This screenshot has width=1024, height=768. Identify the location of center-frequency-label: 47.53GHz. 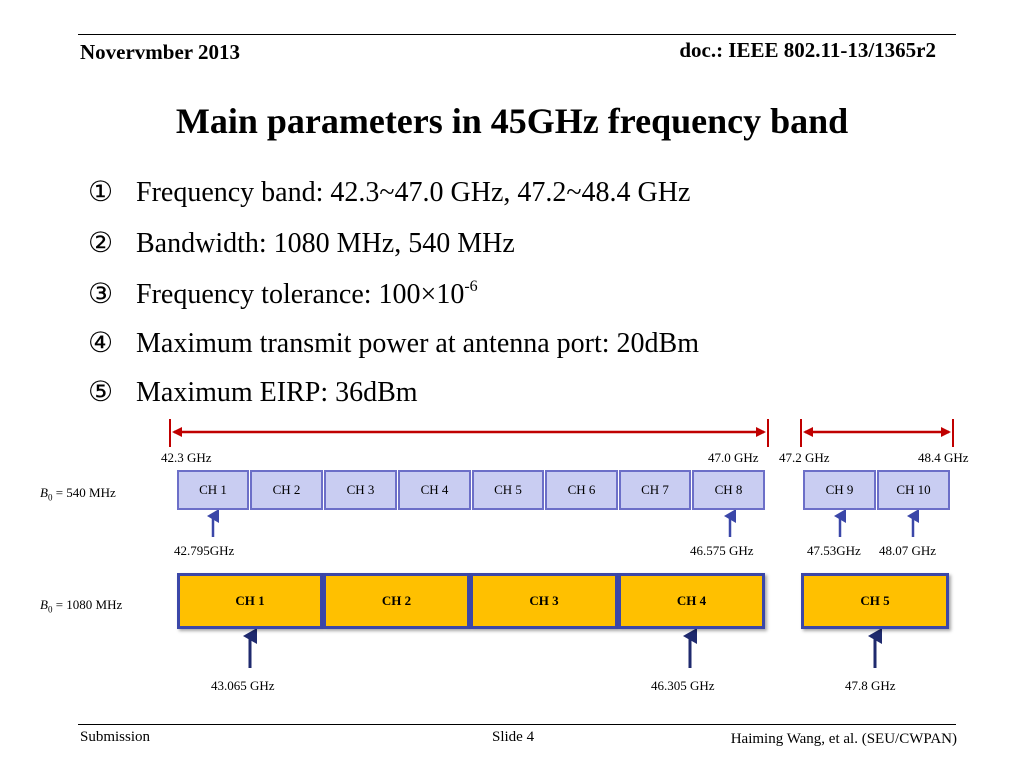
(834, 550).